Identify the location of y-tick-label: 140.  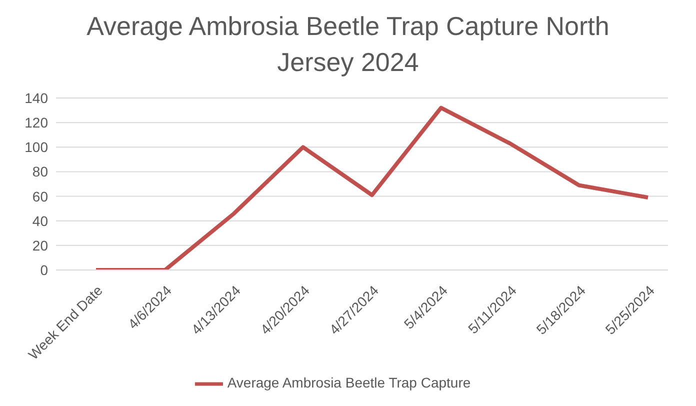
(36, 98).